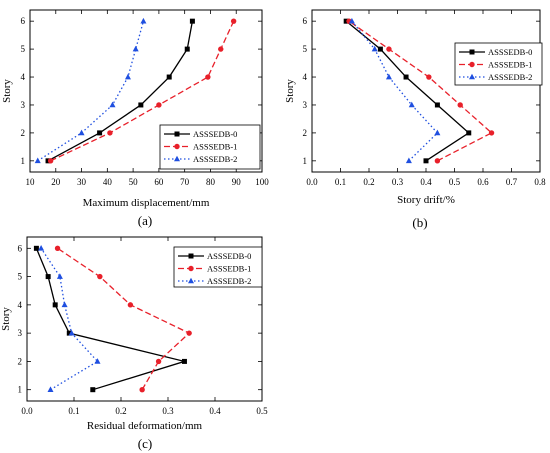 Image resolution: width=550 pixels, height=453 pixels. What do you see at coordinates (145, 426) in the screenshot?
I see `x-axis-label: Residual deformation/mm` at bounding box center [145, 426].